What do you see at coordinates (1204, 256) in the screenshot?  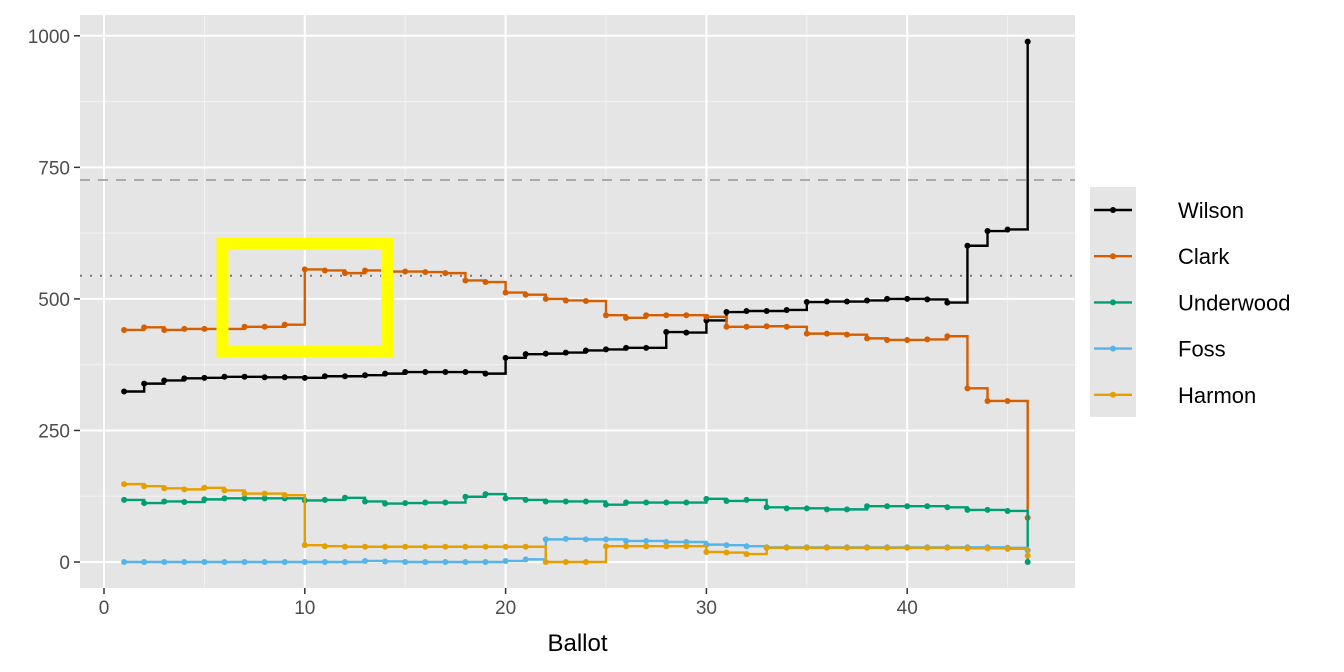 I see `legend-label: Clark` at bounding box center [1204, 256].